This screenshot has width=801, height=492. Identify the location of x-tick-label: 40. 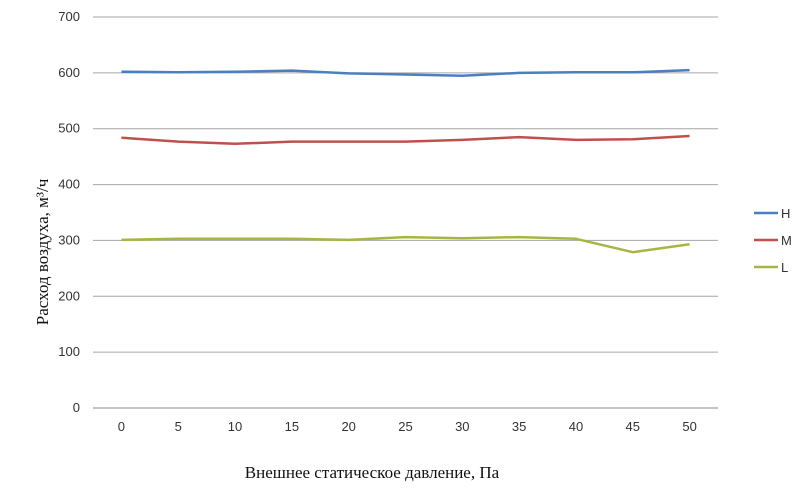
(576, 426).